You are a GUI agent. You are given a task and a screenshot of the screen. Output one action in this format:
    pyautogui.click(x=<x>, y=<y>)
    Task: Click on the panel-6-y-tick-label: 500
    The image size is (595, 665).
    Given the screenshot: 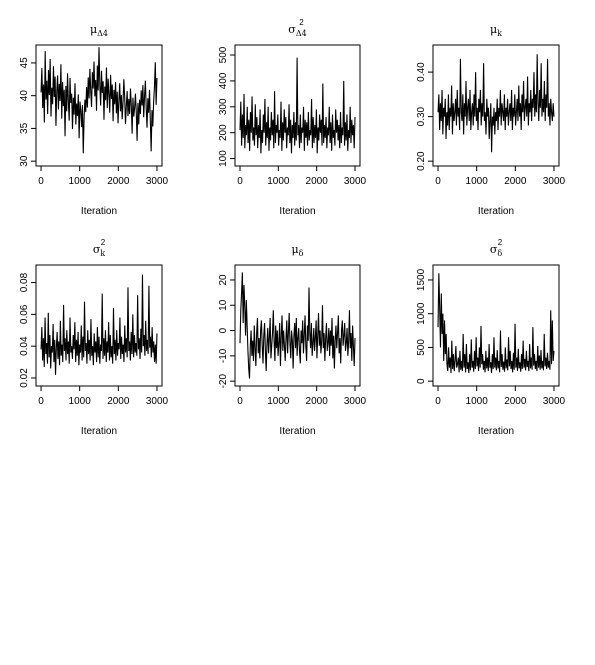 What is the action you would take?
    pyautogui.click(x=421, y=347)
    